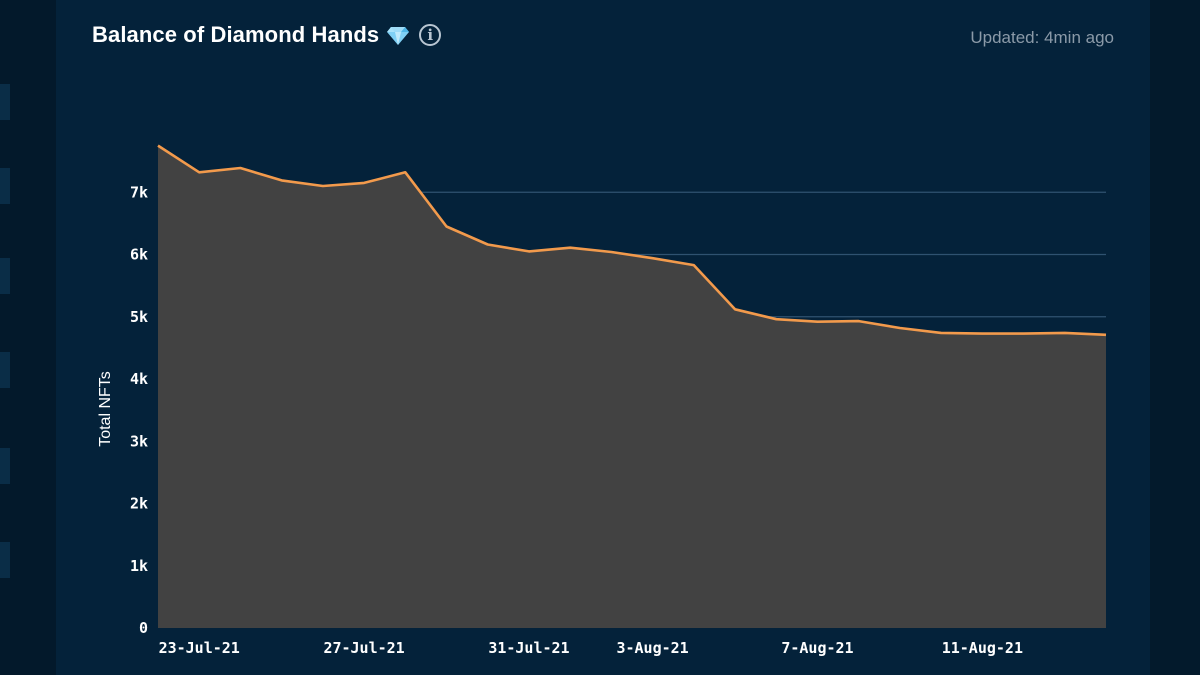 The image size is (1200, 675). I want to click on left-sidebar-edge, so click(28, 337).